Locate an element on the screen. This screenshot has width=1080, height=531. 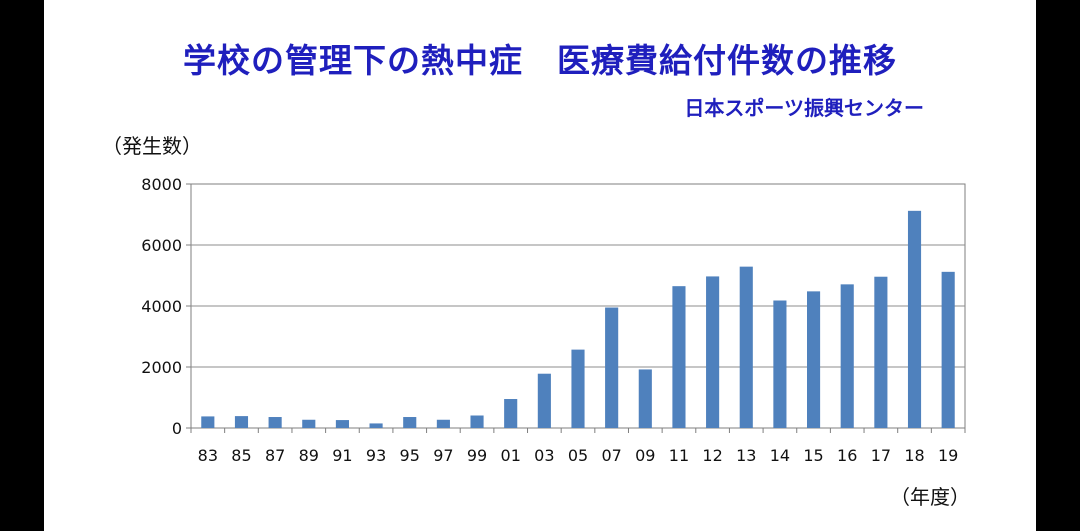
x-tick-label: 07 is located at coordinates (611, 455).